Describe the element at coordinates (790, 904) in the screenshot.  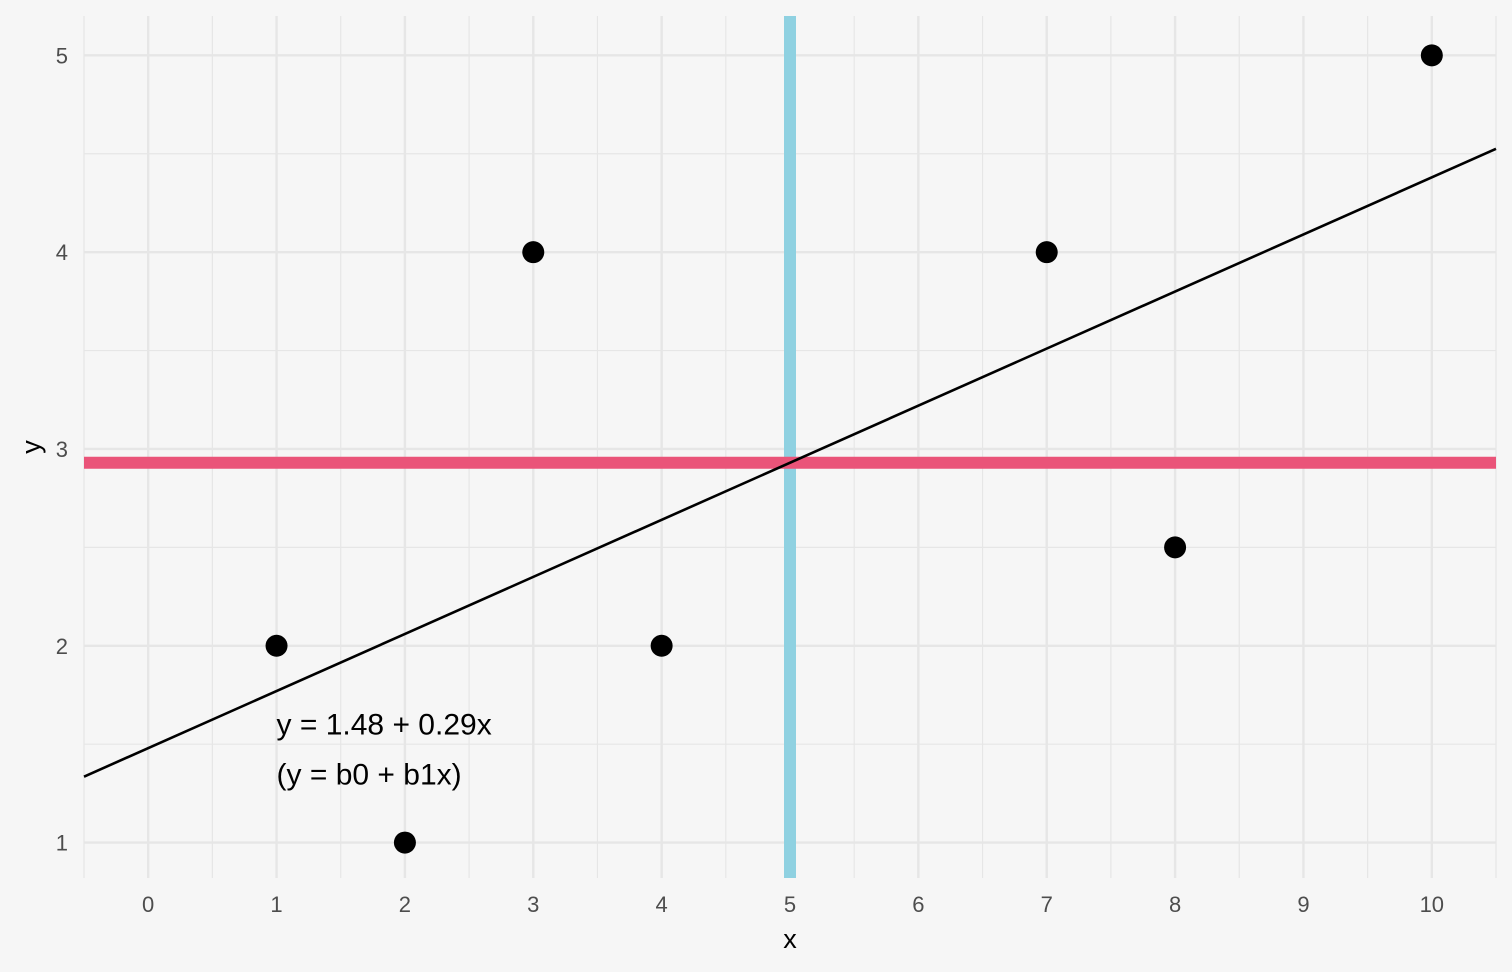
I see `x-tick-label: 5` at that location.